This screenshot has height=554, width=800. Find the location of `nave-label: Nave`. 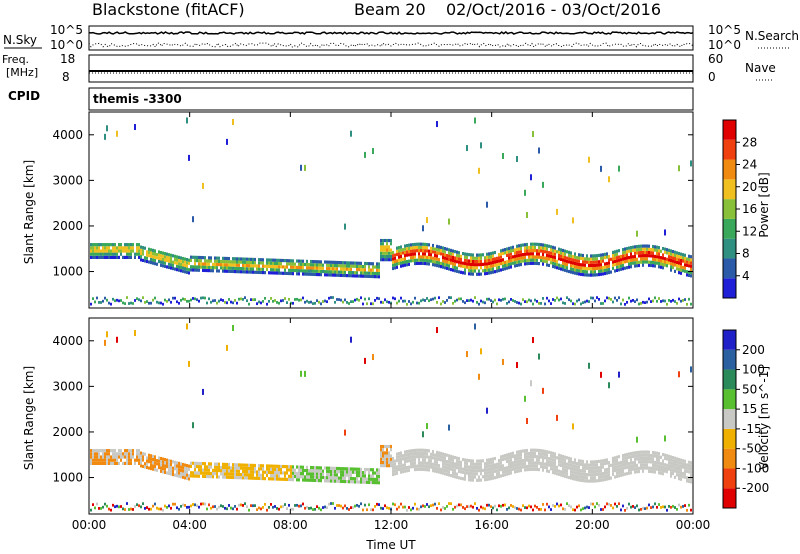

nave-label: Nave is located at coordinates (760, 68).